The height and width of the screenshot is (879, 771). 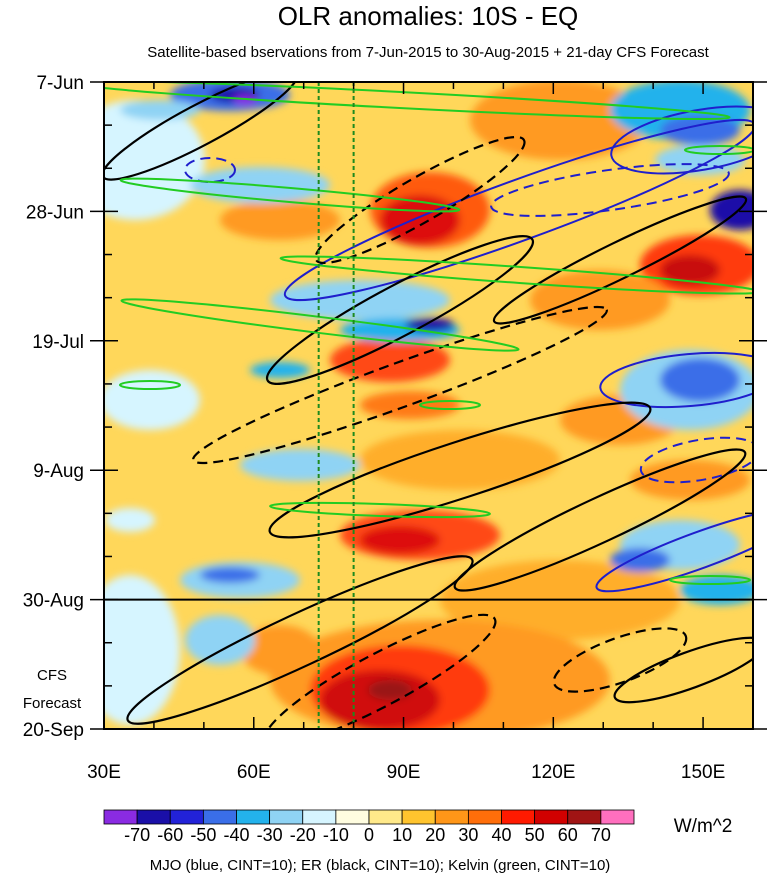 I want to click on colorbar-label: -40, so click(x=236, y=835).